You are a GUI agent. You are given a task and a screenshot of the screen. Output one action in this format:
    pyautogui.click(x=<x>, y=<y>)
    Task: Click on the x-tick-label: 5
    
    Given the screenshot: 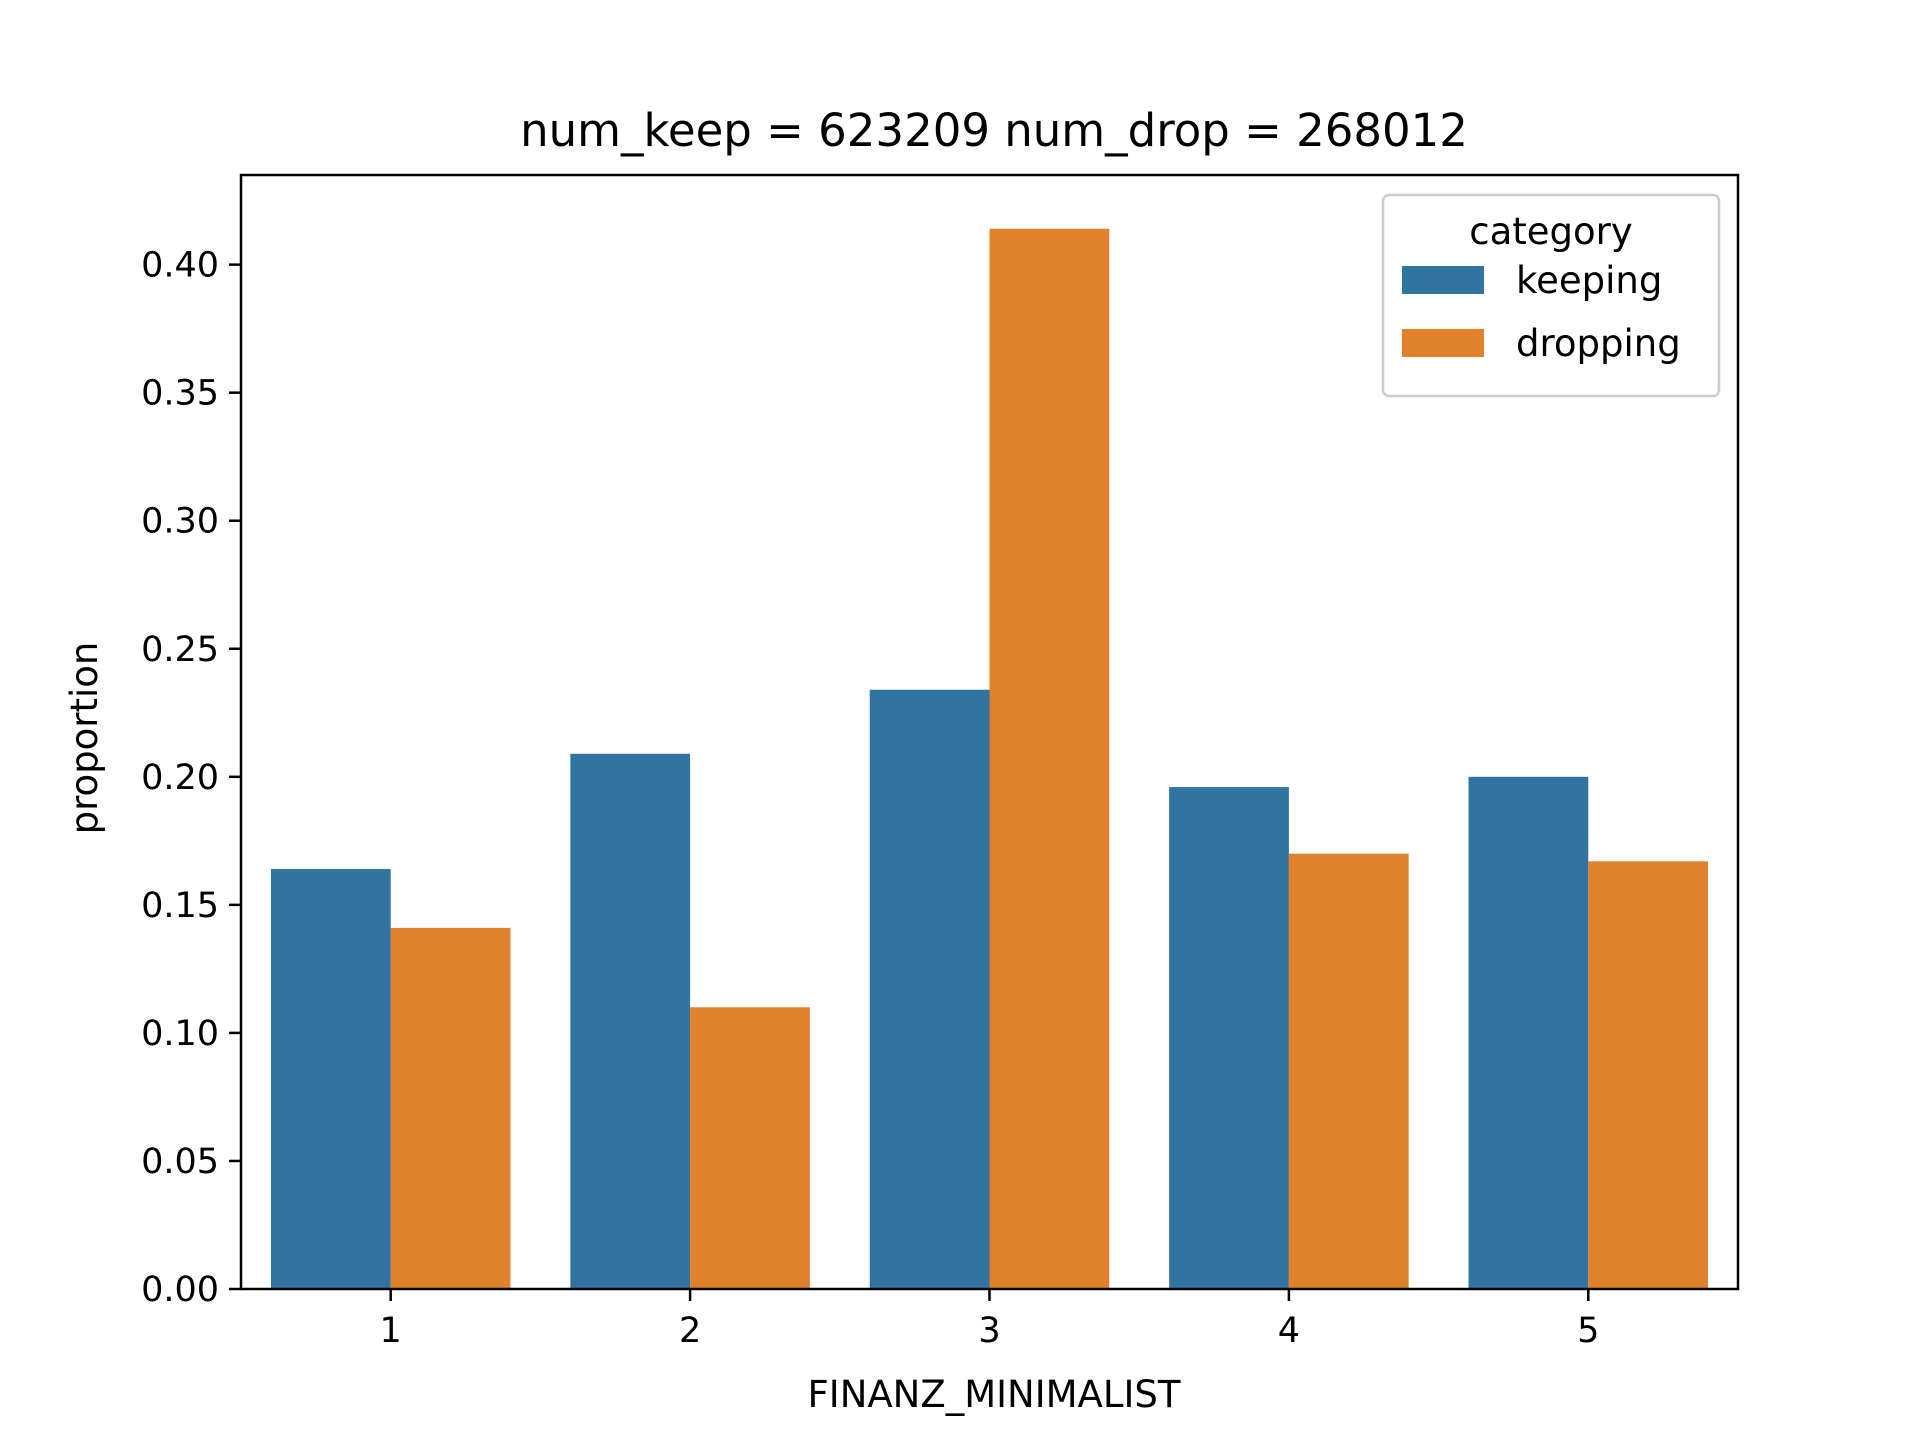 What is the action you would take?
    pyautogui.click(x=1588, y=1331)
    